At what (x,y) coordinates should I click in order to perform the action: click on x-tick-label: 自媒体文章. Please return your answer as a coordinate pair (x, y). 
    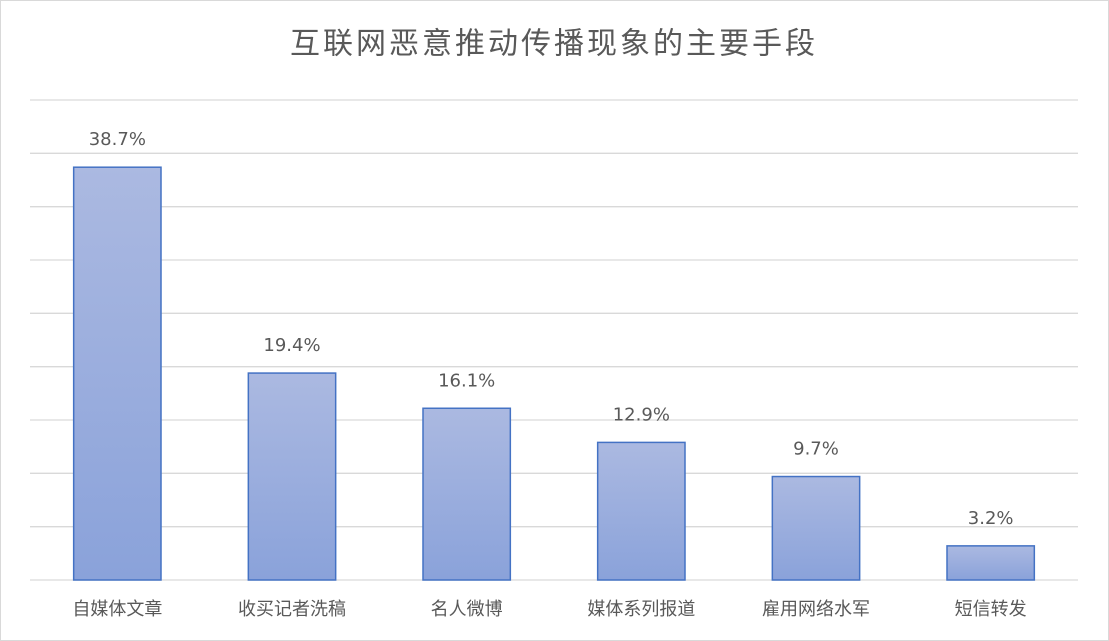
    Looking at the image, I should click on (117, 609).